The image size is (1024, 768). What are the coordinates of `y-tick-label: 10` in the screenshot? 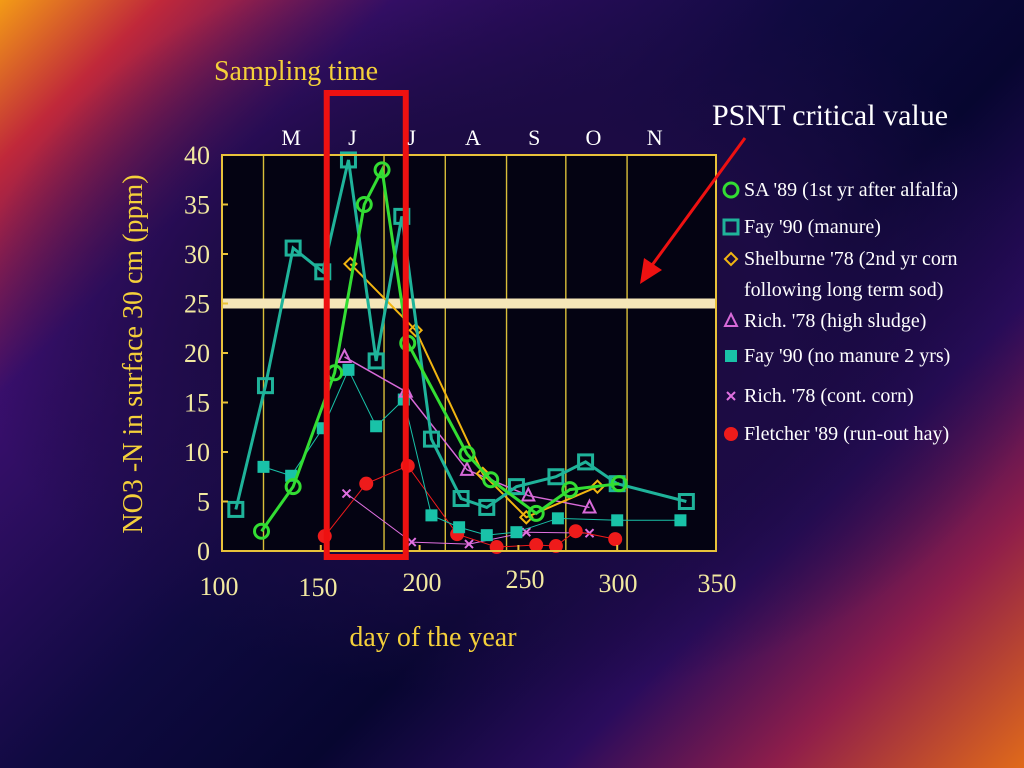 It's located at (197, 452).